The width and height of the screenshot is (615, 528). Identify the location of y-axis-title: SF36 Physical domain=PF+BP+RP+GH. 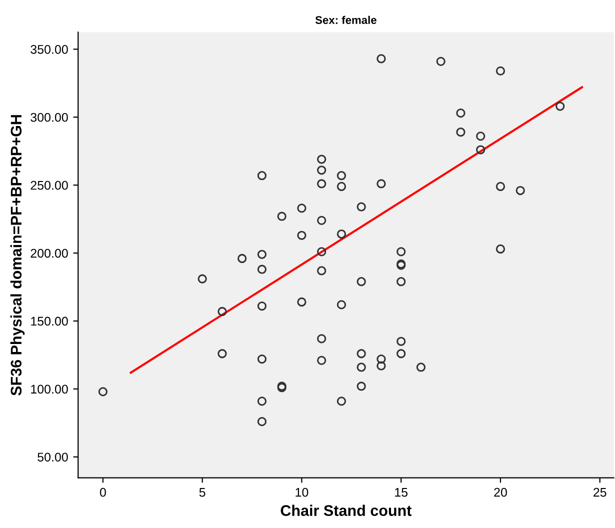
(17, 255).